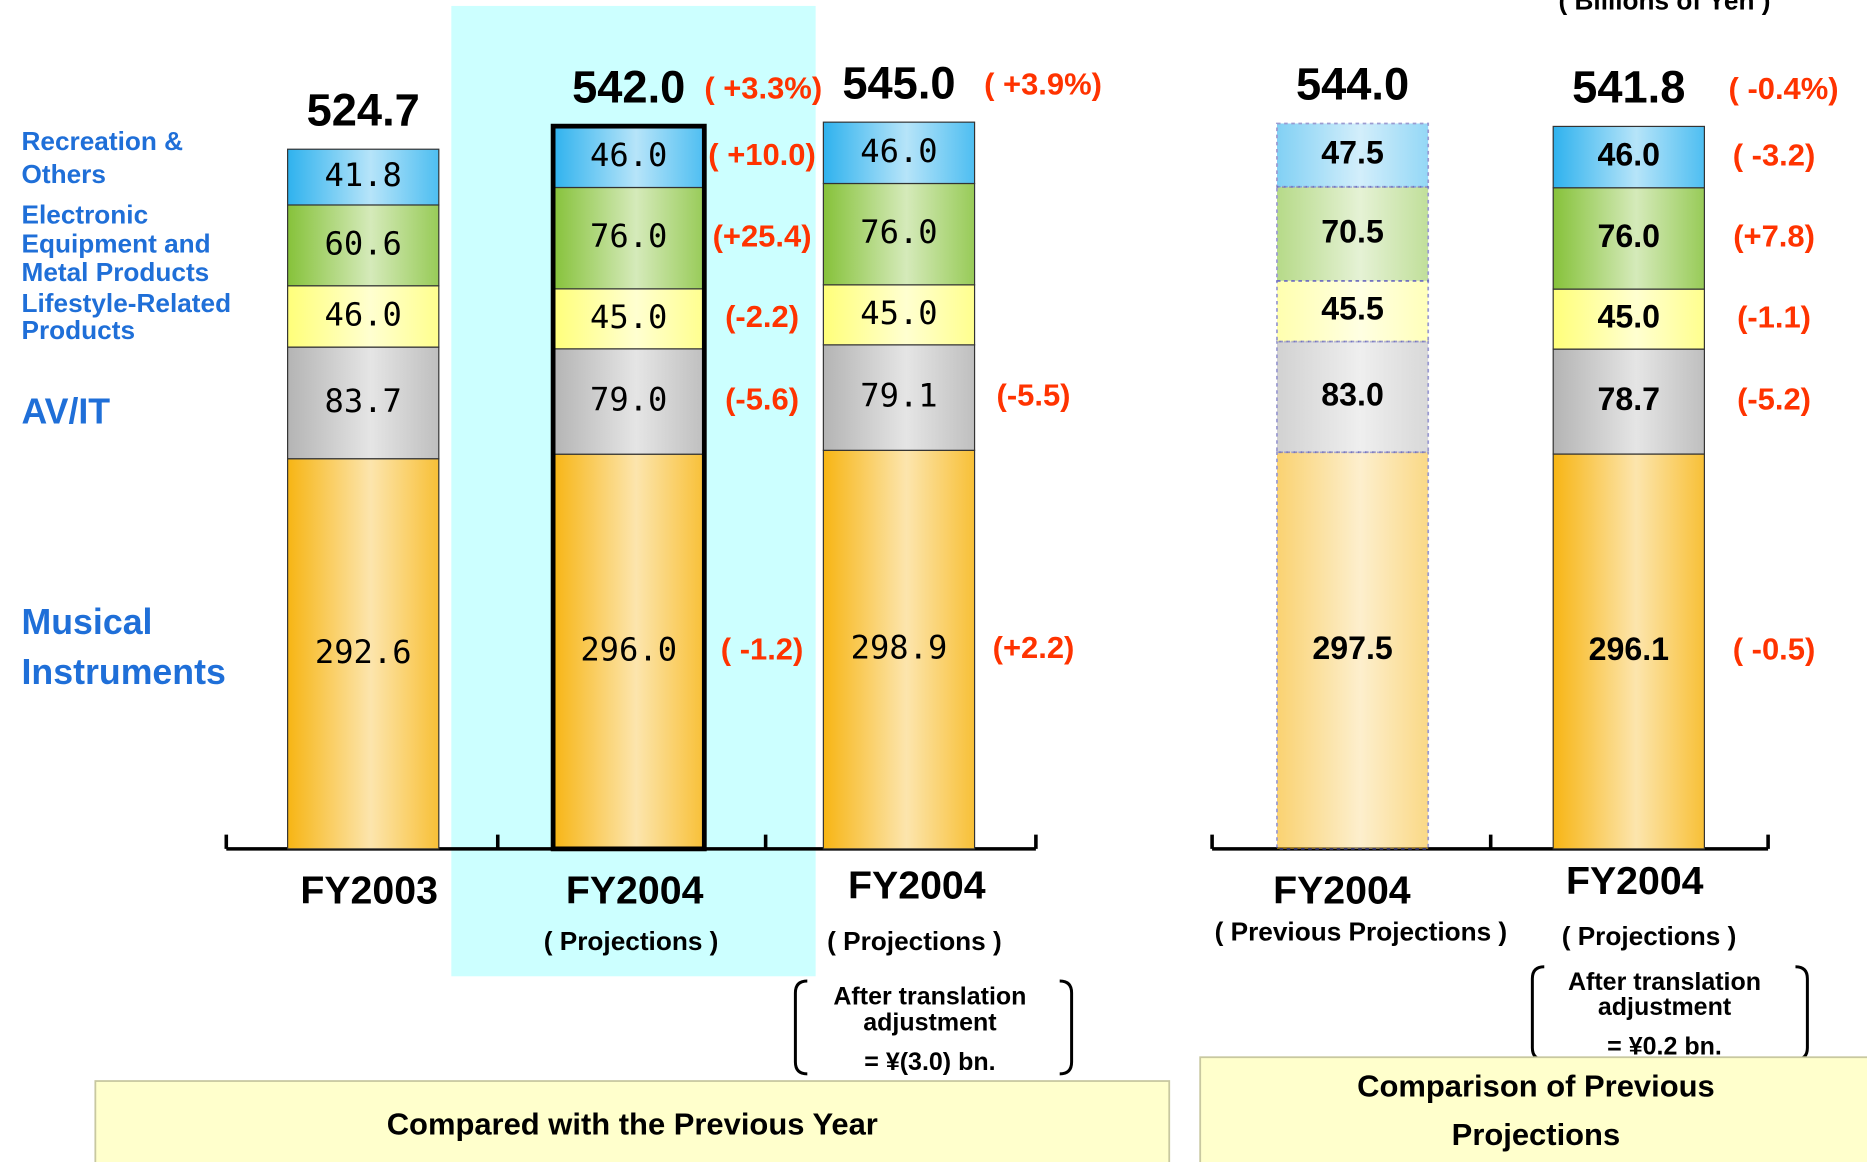 This screenshot has width=1867, height=1162. What do you see at coordinates (363, 243) in the screenshot?
I see `value-label: 60.6` at bounding box center [363, 243].